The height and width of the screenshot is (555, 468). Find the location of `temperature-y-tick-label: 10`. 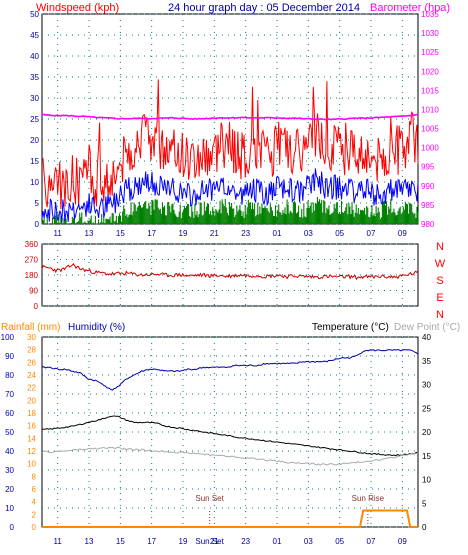

temperature-y-tick-label: 10 is located at coordinates (426, 480).